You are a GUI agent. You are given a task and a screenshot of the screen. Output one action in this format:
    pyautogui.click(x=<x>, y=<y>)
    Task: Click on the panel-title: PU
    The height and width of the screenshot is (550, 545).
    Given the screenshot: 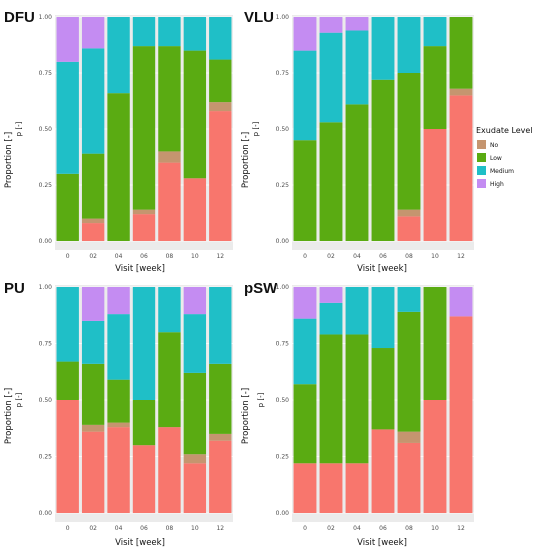 What is the action you would take?
    pyautogui.click(x=14, y=288)
    